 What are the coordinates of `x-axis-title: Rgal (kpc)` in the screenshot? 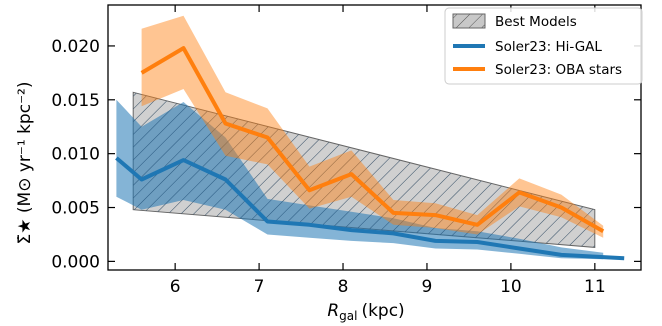 It's located at (365, 312).